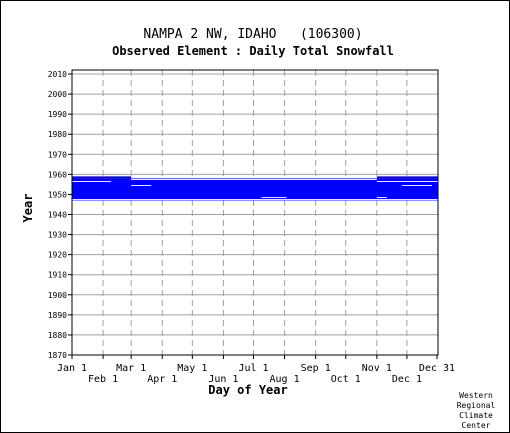 This screenshot has width=510, height=433. Describe the element at coordinates (285, 379) in the screenshot. I see `x-tick-label: Aug 1` at that location.